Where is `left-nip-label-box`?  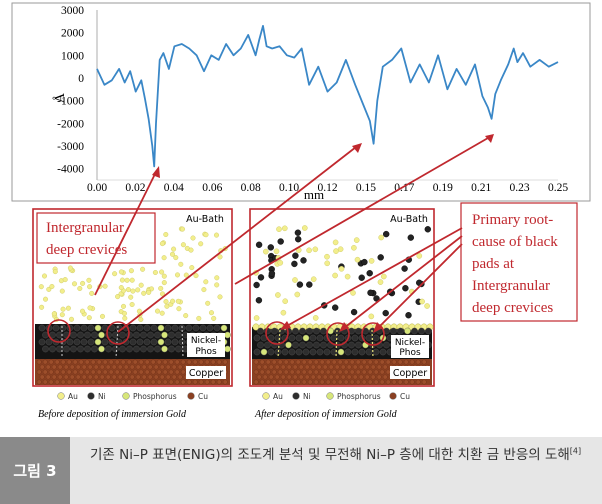
left-nip-label-box is located at coordinates (206, 345).